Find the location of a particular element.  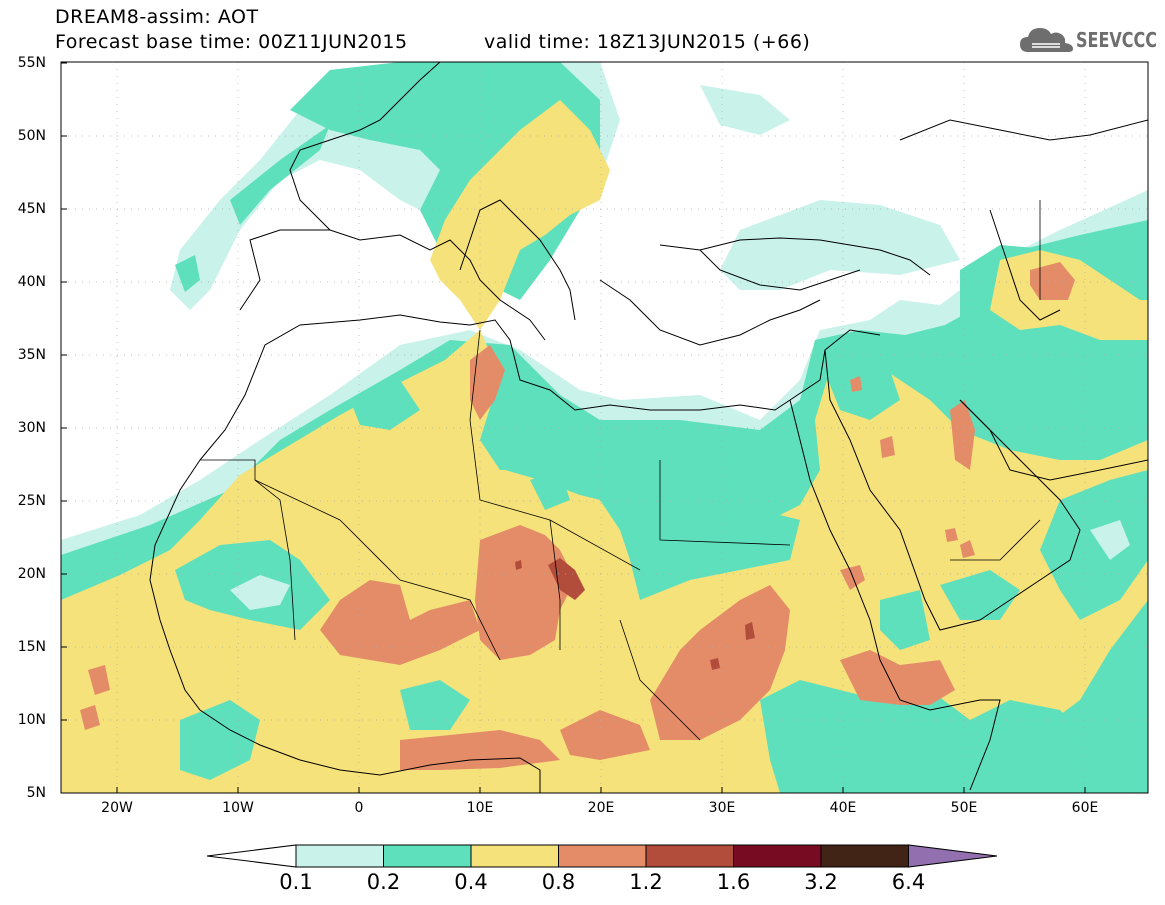

colorbar-label-0.4: 0.4 is located at coordinates (471, 882).